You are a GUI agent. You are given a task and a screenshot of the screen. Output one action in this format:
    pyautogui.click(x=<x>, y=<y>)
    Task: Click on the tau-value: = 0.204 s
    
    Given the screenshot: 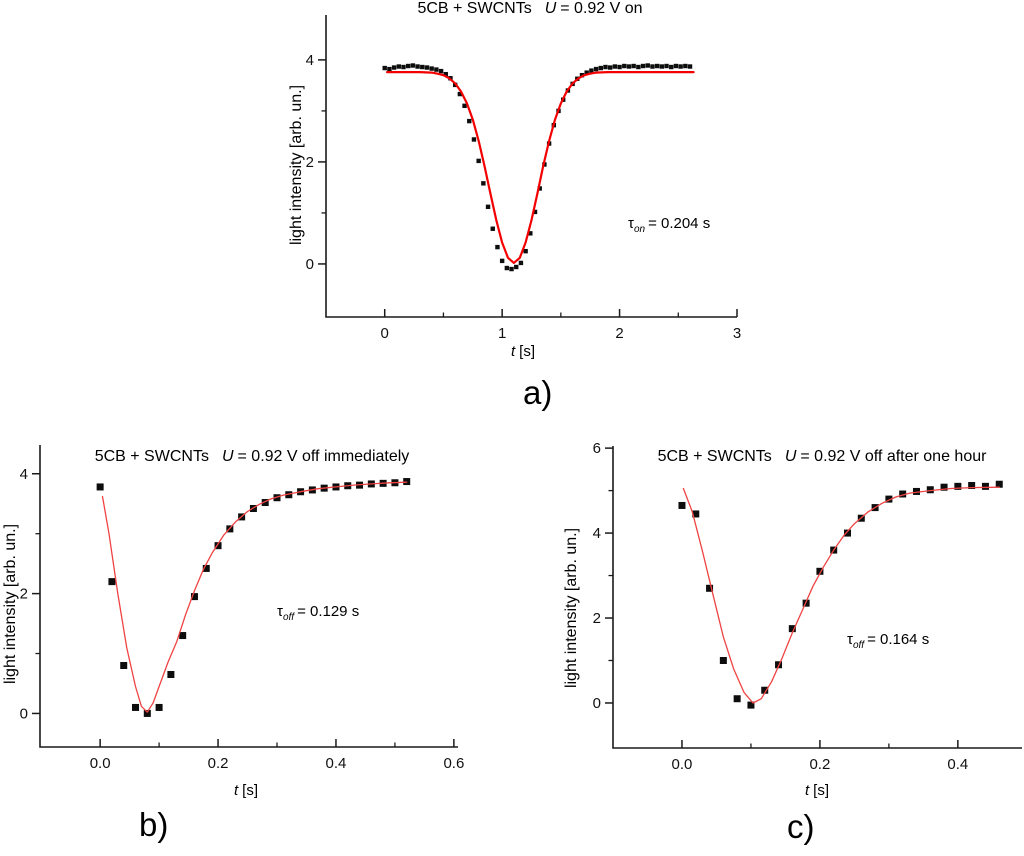 What is the action you would take?
    pyautogui.click(x=679, y=223)
    